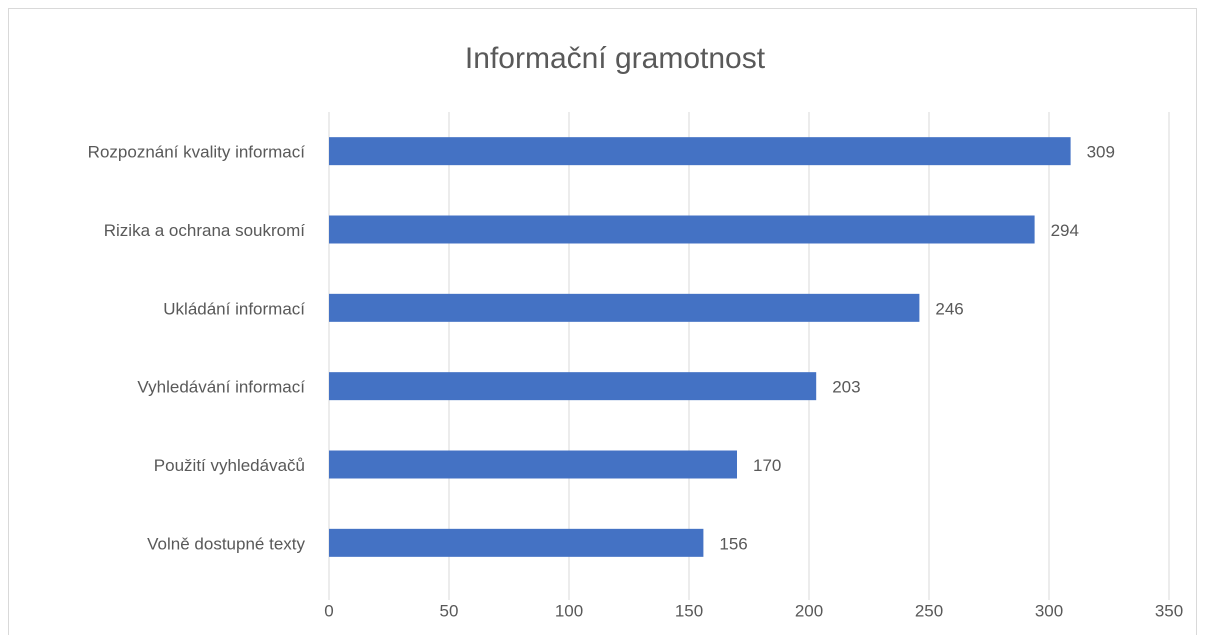 This screenshot has width=1205, height=635. What do you see at coordinates (229, 465) in the screenshot?
I see `y-tick-label: Použití vyhledávačů` at bounding box center [229, 465].